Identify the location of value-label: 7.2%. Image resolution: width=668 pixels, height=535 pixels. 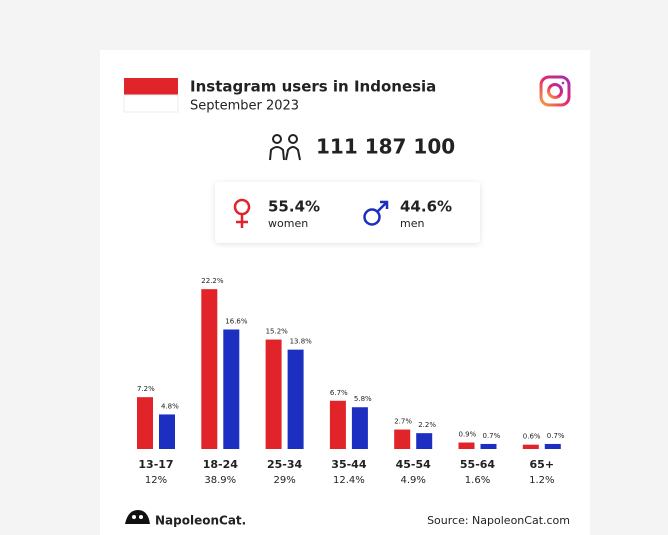
(146, 389).